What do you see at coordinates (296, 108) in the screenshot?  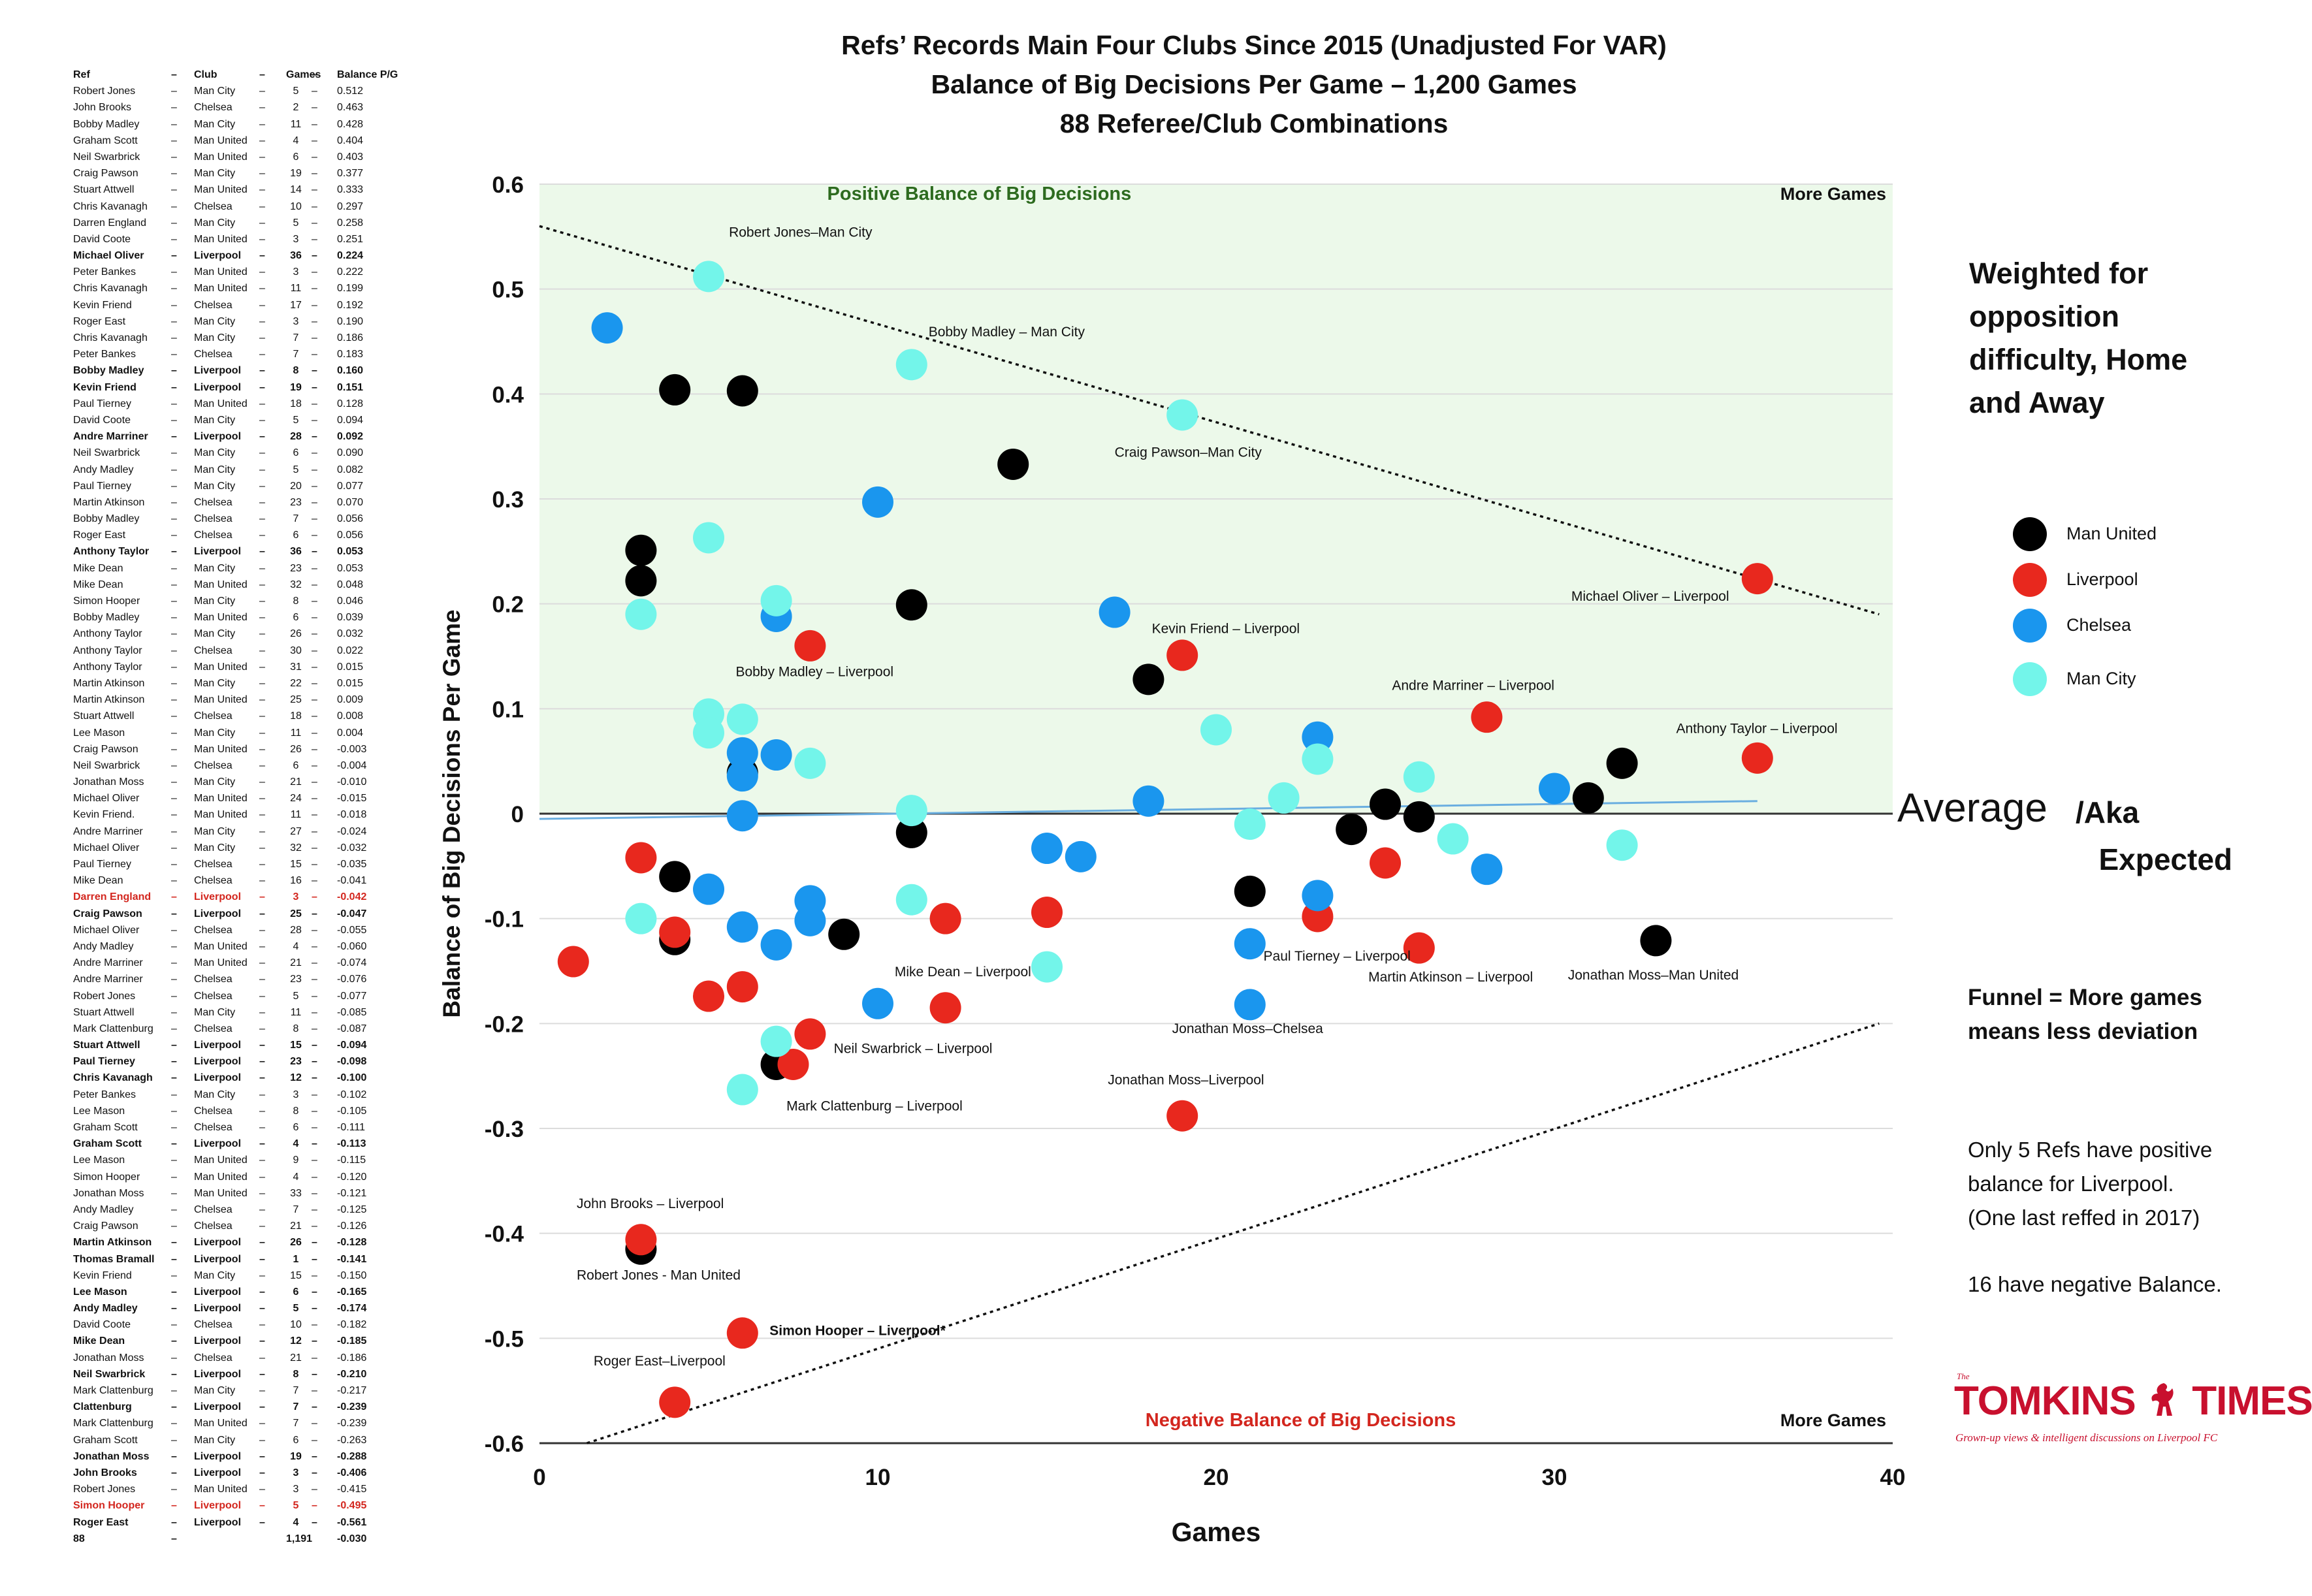 I see `cell-games: 2` at bounding box center [296, 108].